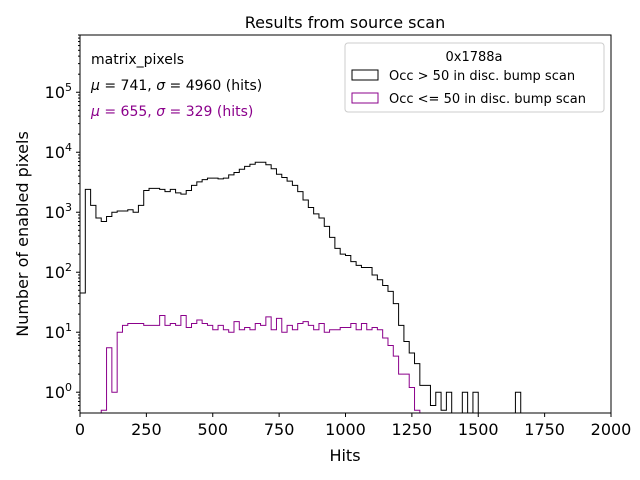 Image resolution: width=640 pixels, height=480 pixels. Describe the element at coordinates (213, 86) in the screenshot. I see `annotation-sigma-value: = 4960 (hits)` at that location.